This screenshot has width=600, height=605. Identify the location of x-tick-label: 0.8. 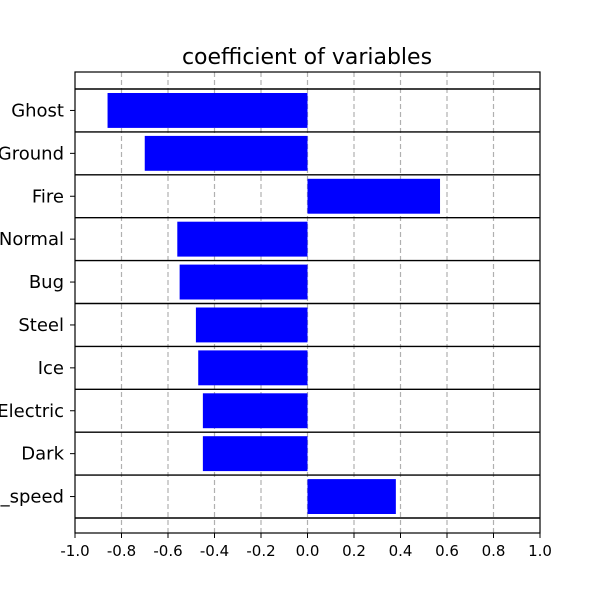
(494, 551).